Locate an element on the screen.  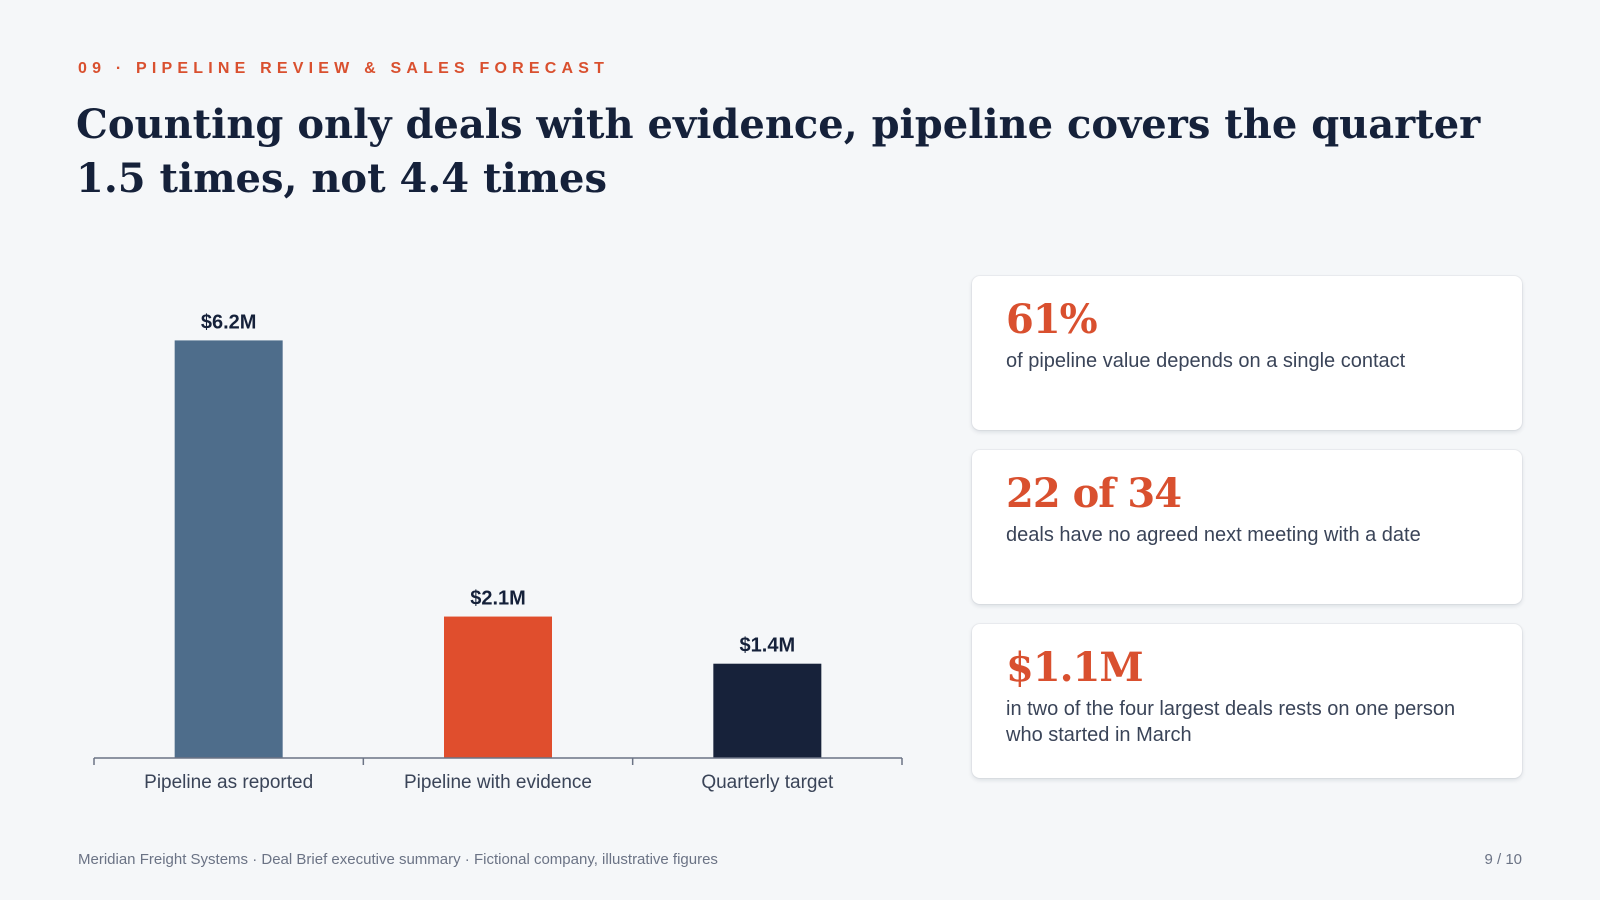
category-tick-label: Pipeline as reported is located at coordinates (228, 782).